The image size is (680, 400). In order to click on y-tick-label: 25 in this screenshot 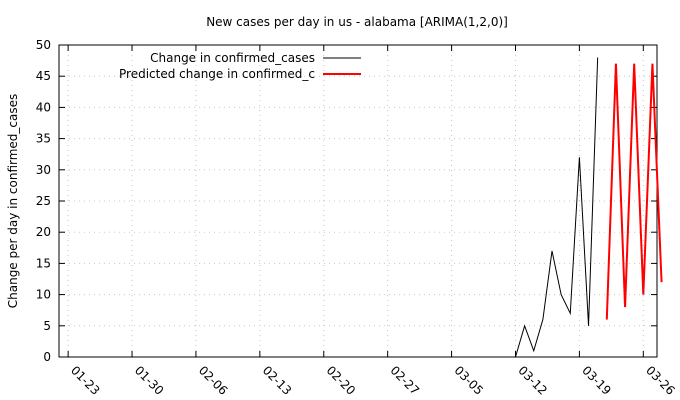, I will do `click(43, 201)`.